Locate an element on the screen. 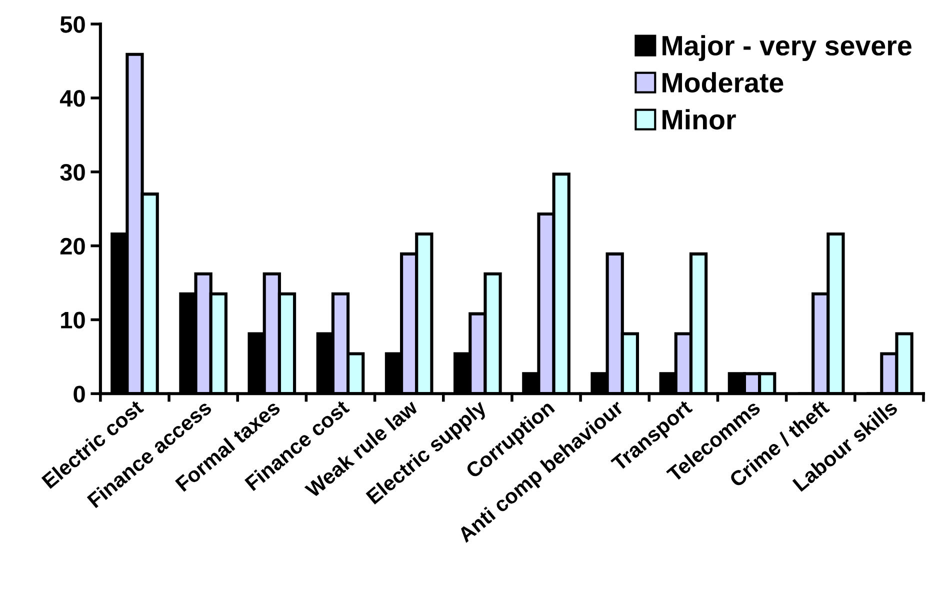  y-tick-label: 50 is located at coordinates (72, 24).